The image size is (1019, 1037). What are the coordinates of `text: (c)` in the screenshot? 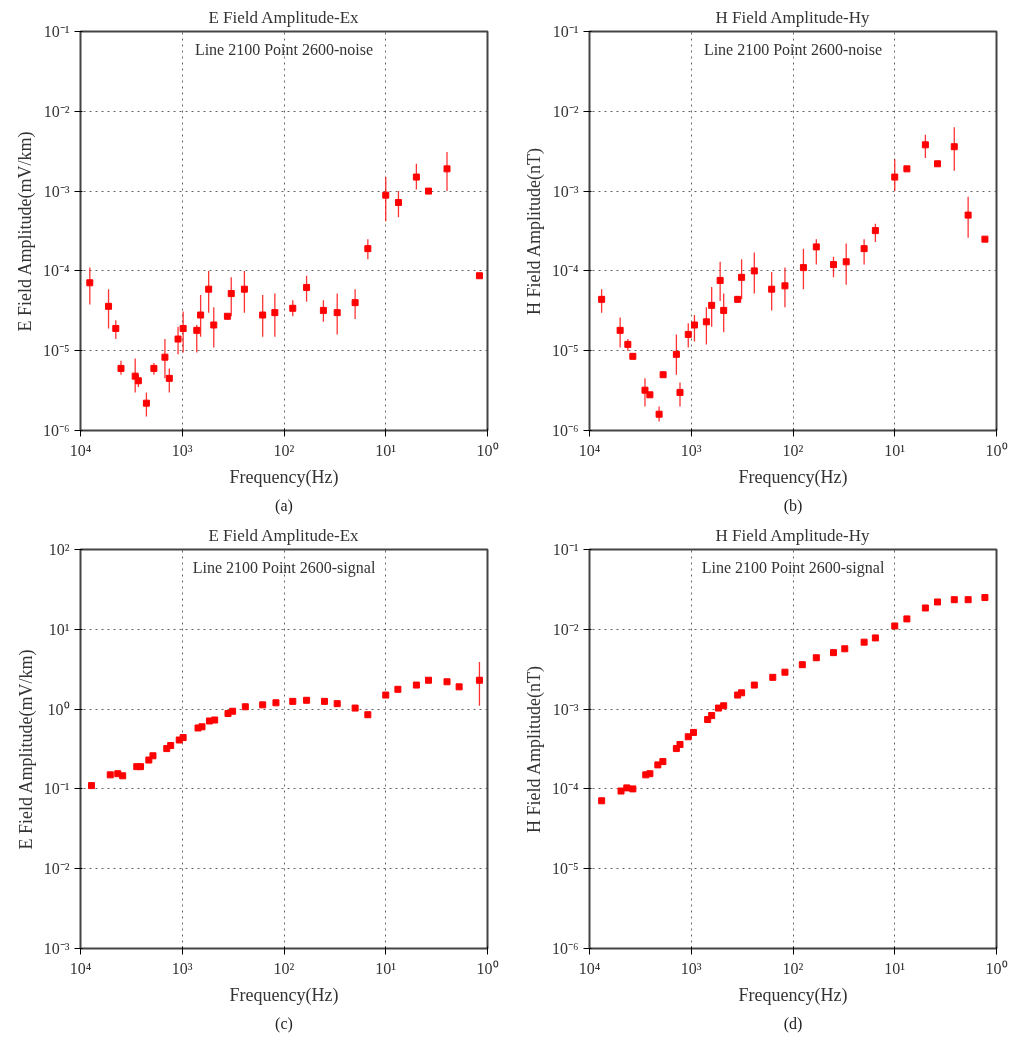 It's located at (284, 1023).